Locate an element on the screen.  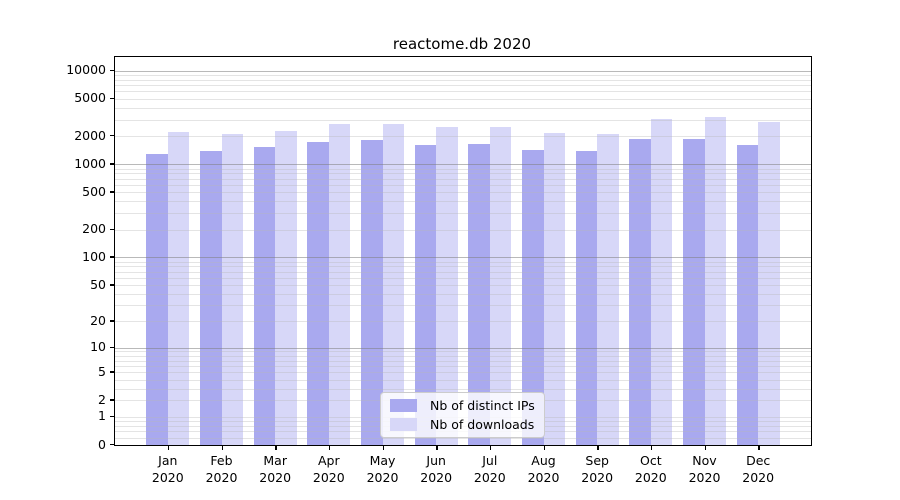
x-tick-label: May 2020 is located at coordinates (383, 469).